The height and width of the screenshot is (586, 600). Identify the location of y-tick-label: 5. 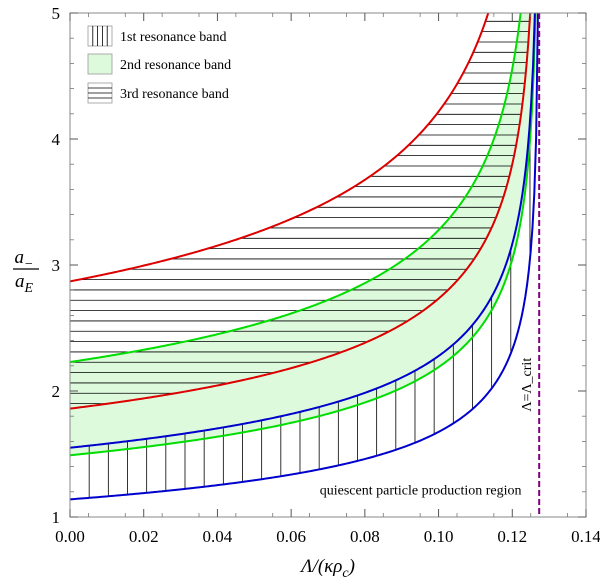
(56, 13).